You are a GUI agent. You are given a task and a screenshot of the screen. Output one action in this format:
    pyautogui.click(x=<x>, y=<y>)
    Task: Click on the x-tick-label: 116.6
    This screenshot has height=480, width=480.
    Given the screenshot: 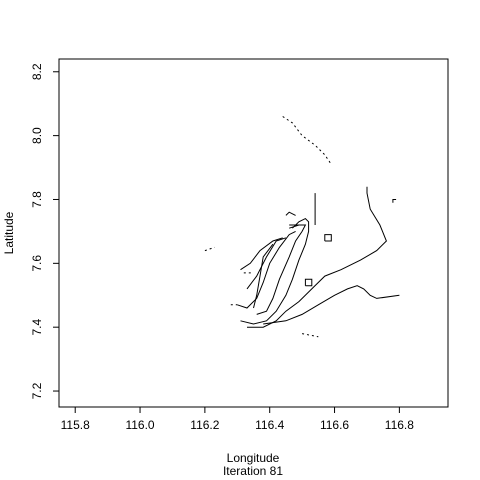 What is the action you would take?
    pyautogui.click(x=334, y=425)
    